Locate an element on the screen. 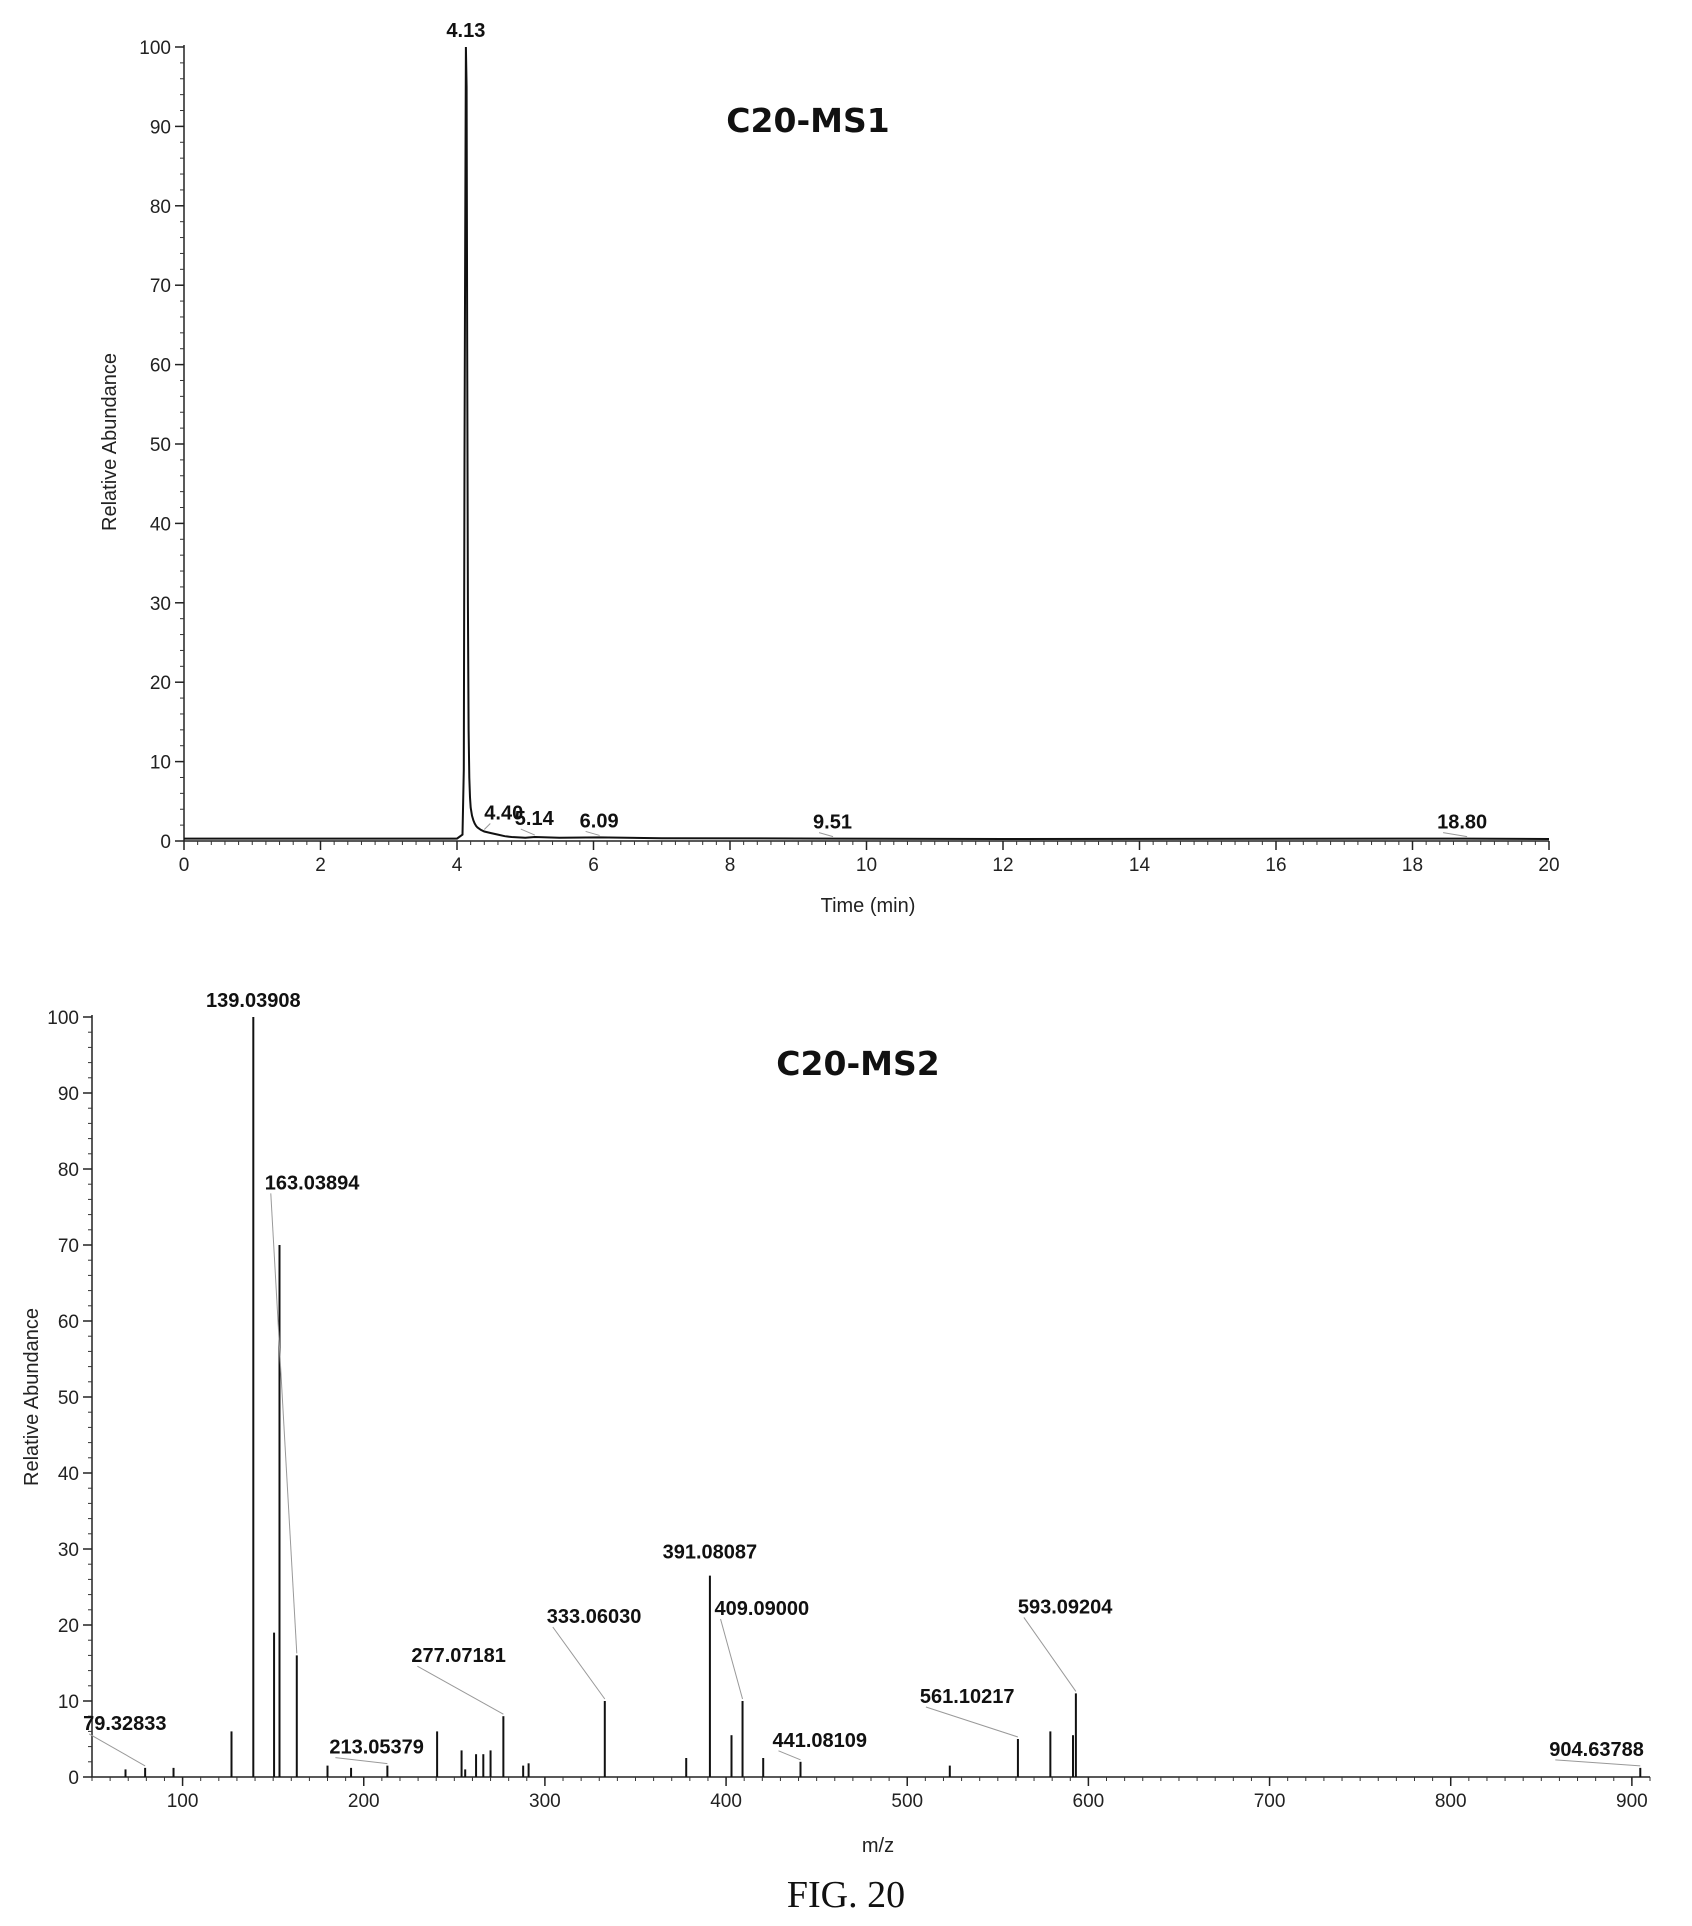 The height and width of the screenshot is (1926, 1692). ms1-x-tick-label: 2 is located at coordinates (320, 865).